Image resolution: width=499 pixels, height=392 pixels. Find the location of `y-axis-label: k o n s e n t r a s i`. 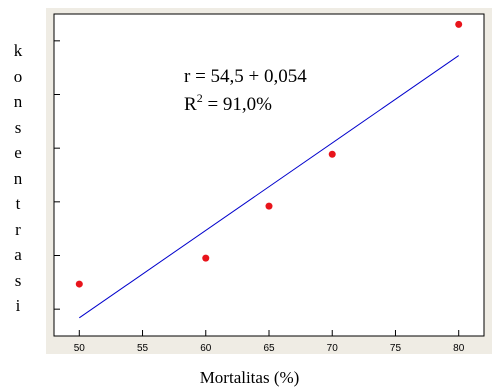

y-axis-label: k o n s e n t r a s i is located at coordinates (18, 178).